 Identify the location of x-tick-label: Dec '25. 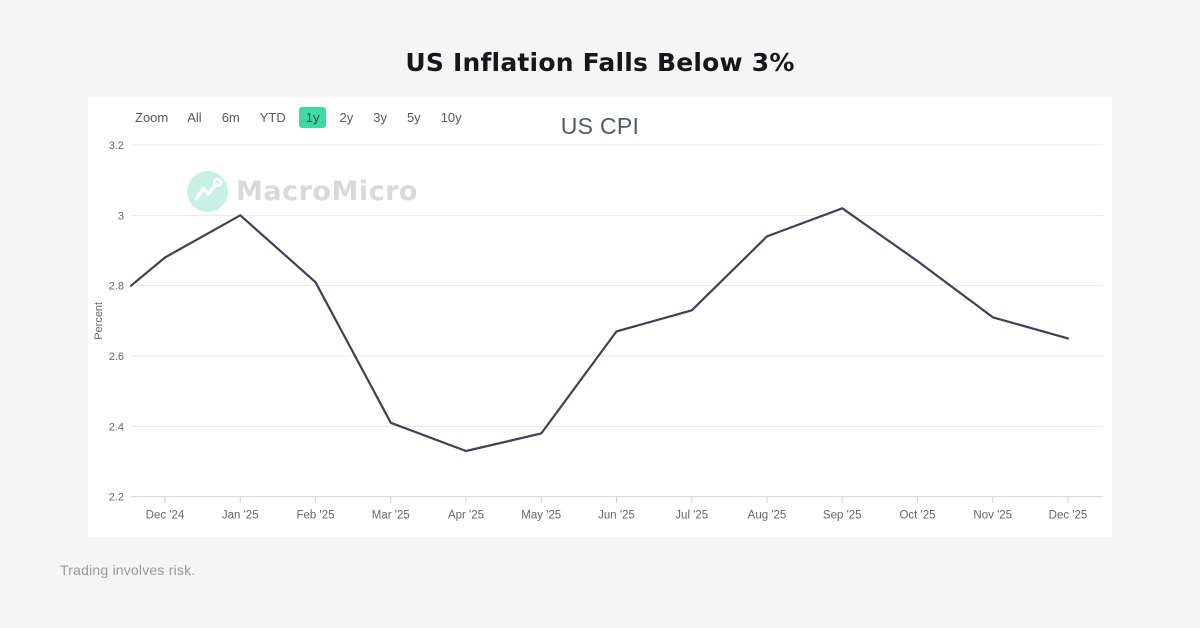
(1068, 516).